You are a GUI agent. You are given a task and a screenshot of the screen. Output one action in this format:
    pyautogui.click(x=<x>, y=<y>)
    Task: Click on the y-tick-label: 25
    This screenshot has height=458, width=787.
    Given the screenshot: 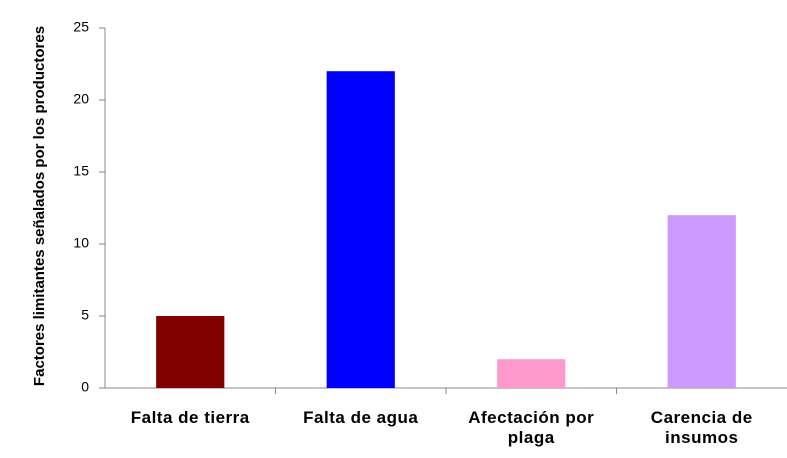 What is the action you would take?
    pyautogui.click(x=81, y=27)
    